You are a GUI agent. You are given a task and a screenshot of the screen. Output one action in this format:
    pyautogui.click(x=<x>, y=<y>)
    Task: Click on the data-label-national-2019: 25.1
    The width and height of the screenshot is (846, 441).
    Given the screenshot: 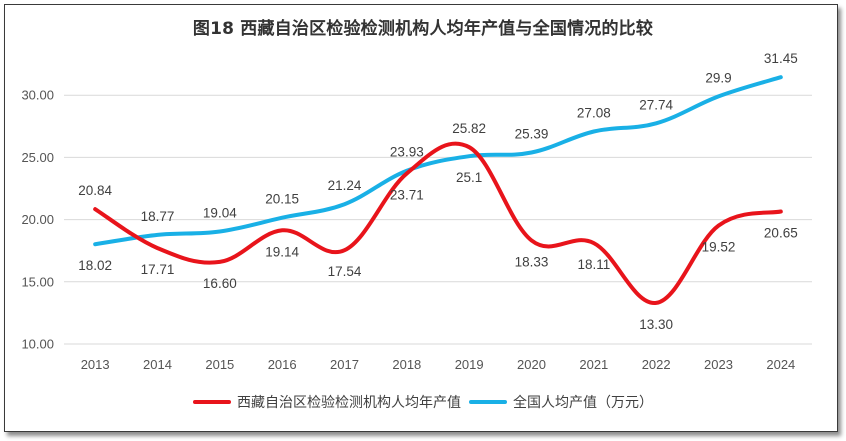 What is the action you would take?
    pyautogui.click(x=469, y=177)
    